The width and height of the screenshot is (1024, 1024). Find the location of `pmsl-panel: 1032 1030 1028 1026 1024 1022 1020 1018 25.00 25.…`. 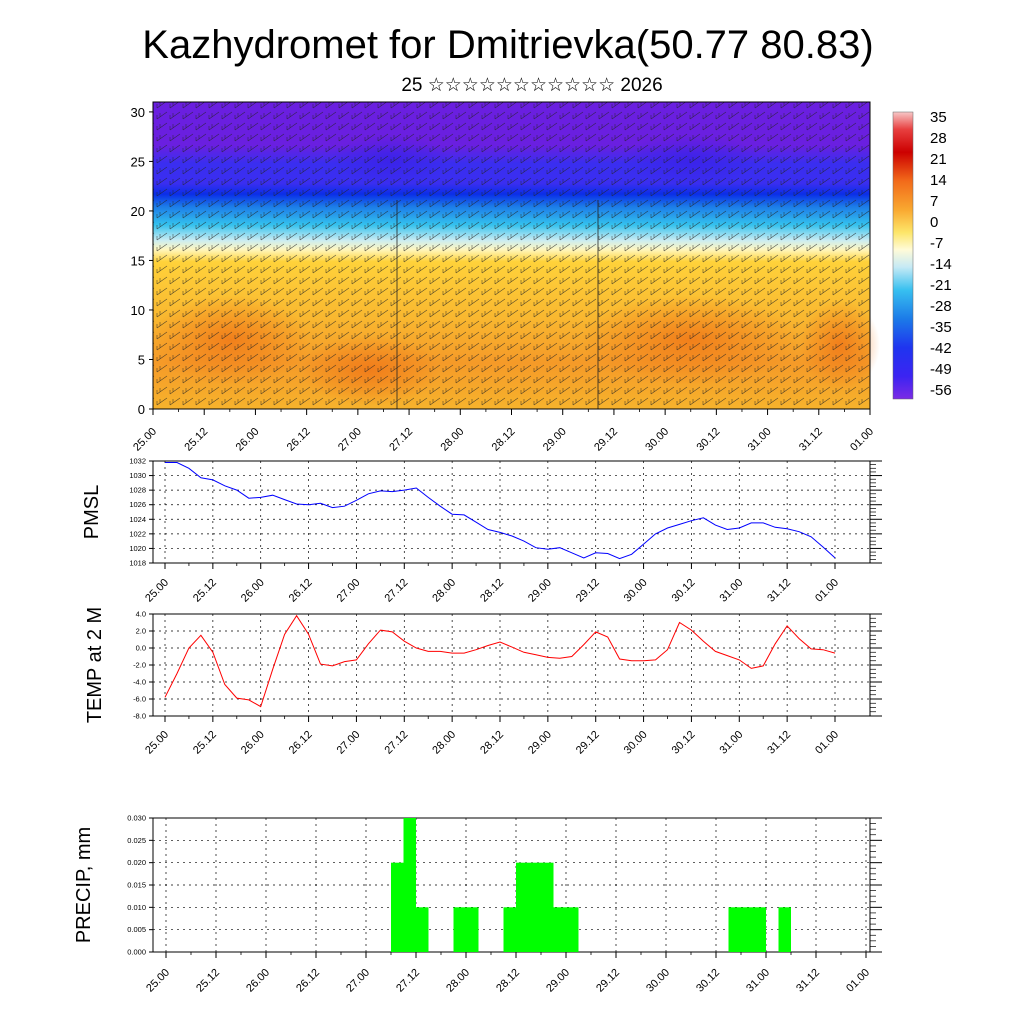

pmsl-panel: 1032 1030 1028 1026 1024 1022 1020 1018 25.00 25.… is located at coordinates (481, 531).